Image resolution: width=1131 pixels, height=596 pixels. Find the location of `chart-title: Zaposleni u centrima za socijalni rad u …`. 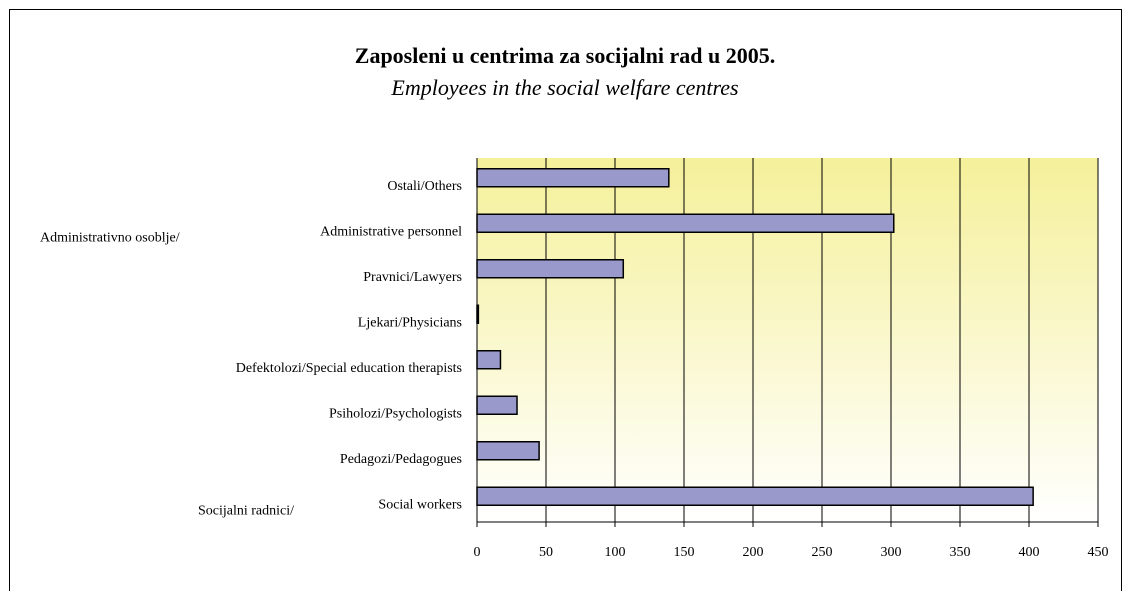

chart-title: Zaposleni u centrima za socijalni rad u … is located at coordinates (565, 55).